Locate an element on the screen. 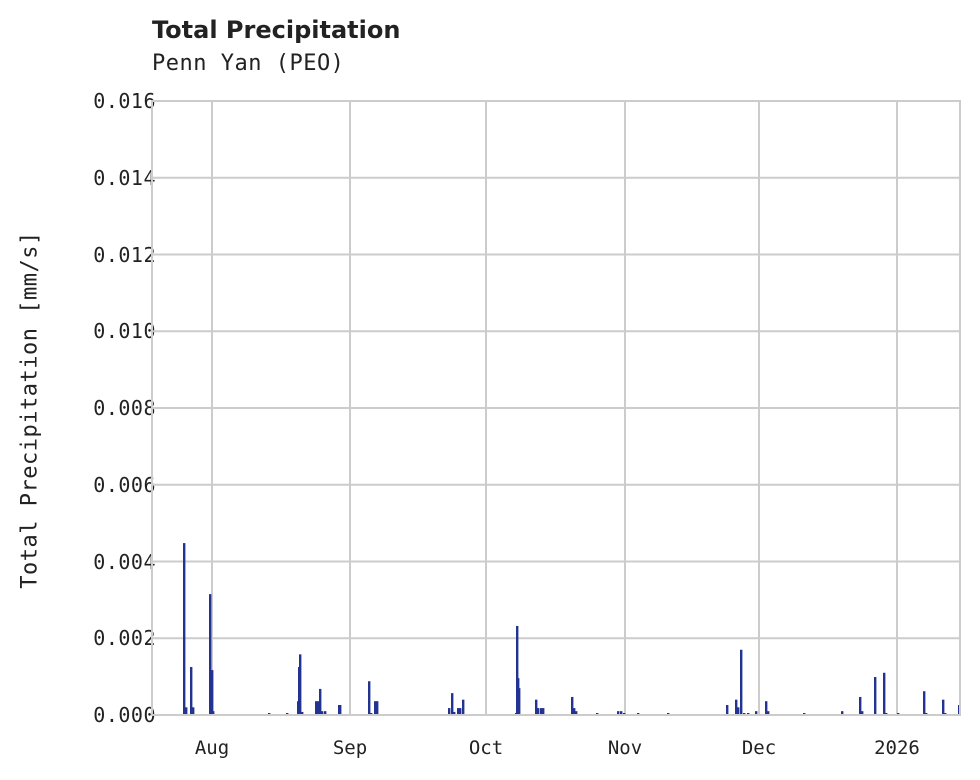  y-tick-label: 0.016 is located at coordinates (124, 101).